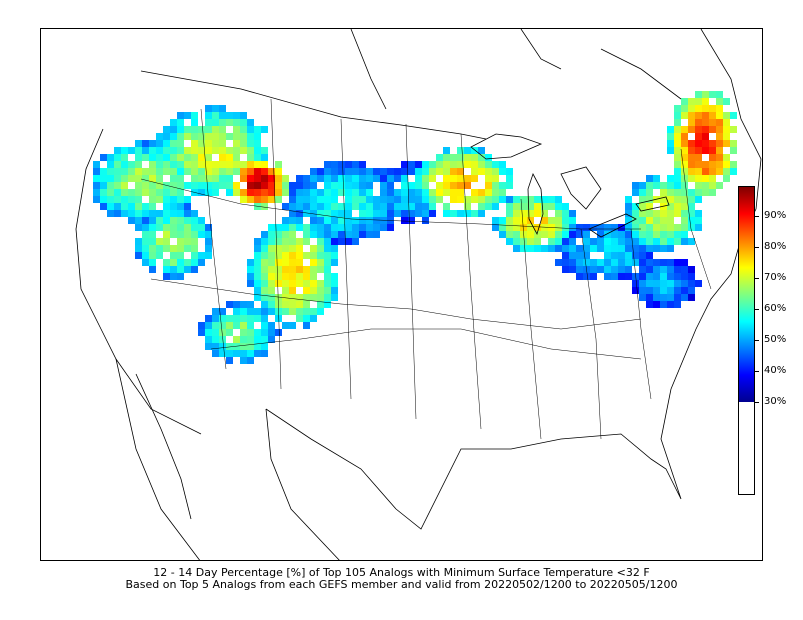 This screenshot has height=620, width=803. Describe the element at coordinates (473, 459) in the screenshot. I see `gulf-coast` at that location.